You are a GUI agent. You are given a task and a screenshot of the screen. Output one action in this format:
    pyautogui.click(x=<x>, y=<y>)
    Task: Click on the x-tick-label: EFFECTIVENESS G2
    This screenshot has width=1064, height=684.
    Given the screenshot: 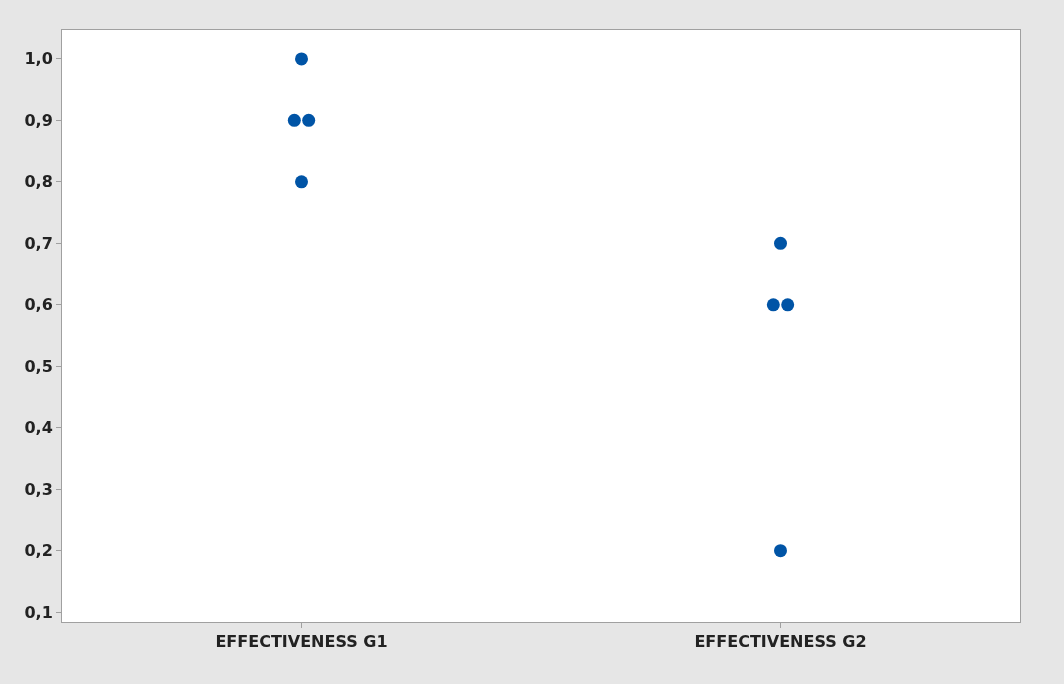 What is the action you would take?
    pyautogui.click(x=780, y=642)
    